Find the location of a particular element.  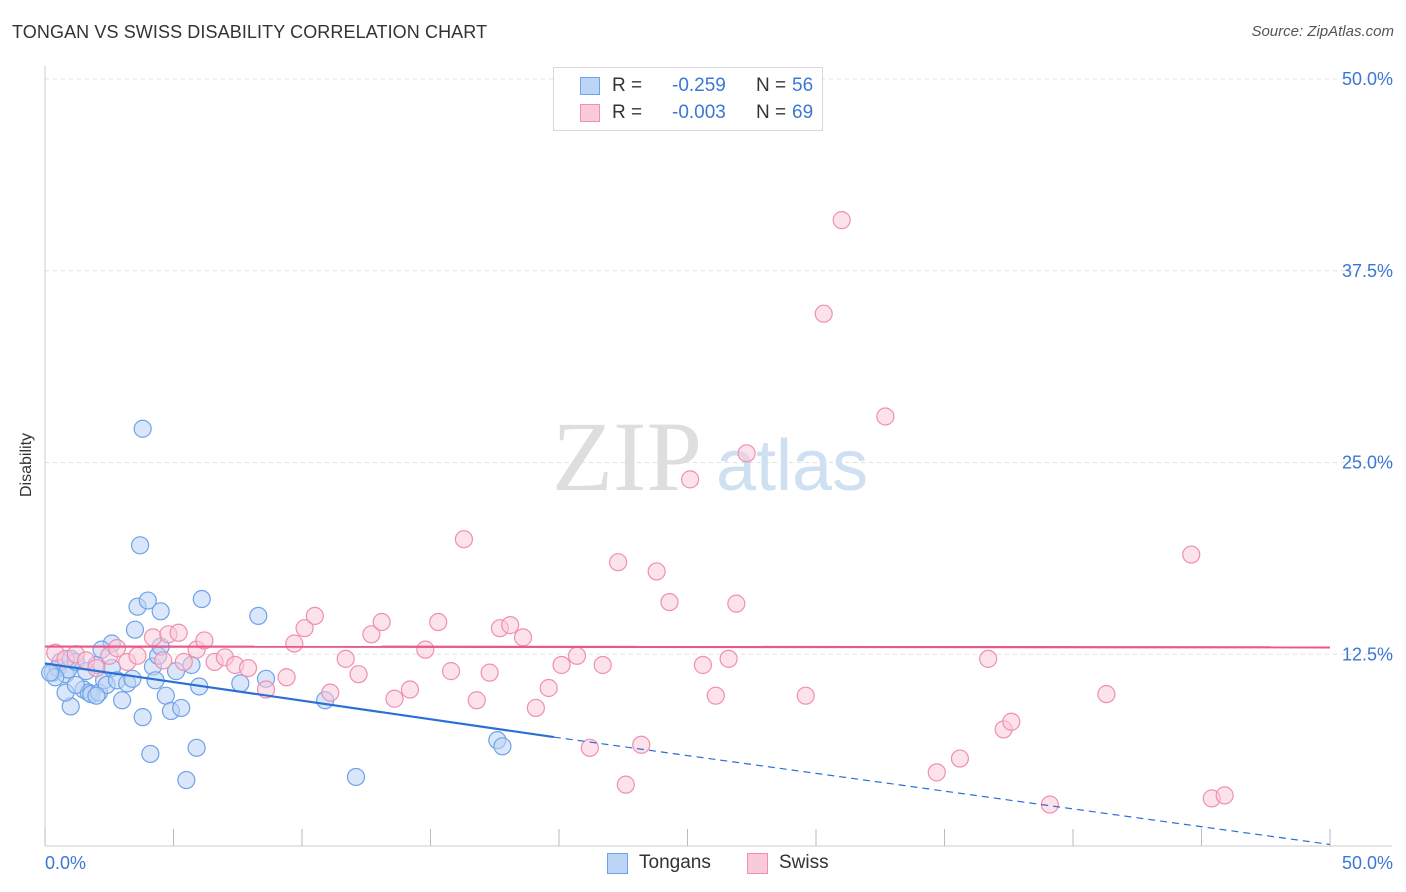

tongans-swatch is located at coordinates (590, 86).